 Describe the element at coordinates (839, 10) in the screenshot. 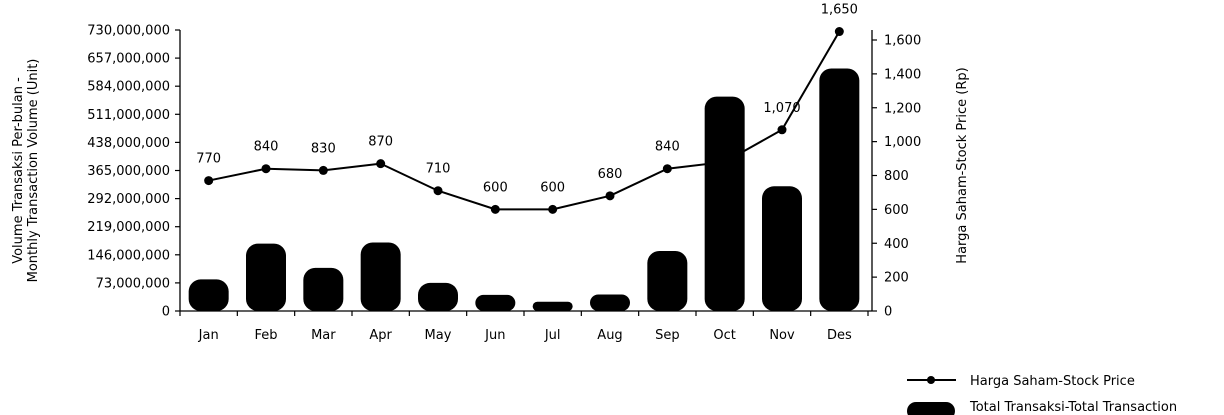

I see `data-label: 1,650` at that location.